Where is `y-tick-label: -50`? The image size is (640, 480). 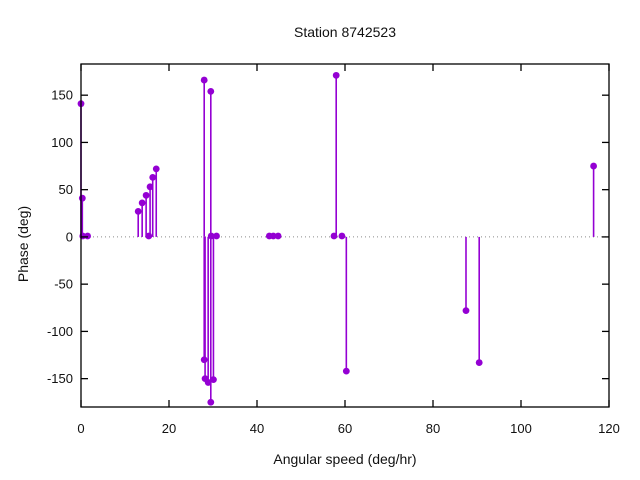
y-tick-label: -50 is located at coordinates (63, 284).